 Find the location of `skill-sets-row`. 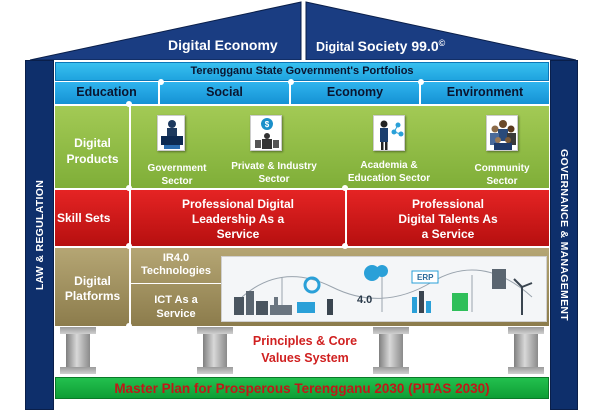

skill-sets-row is located at coordinates (302, 218).